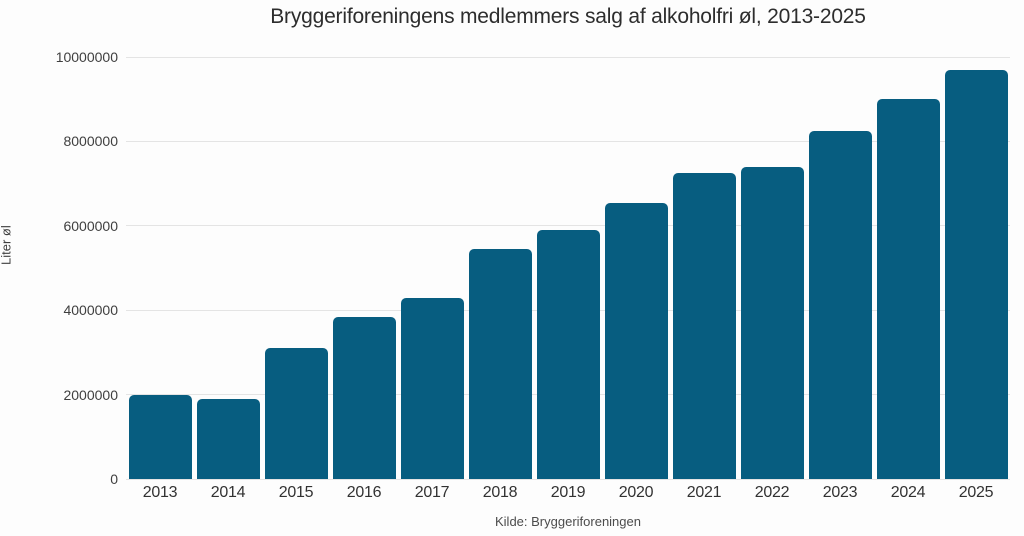  Describe the element at coordinates (432, 388) in the screenshot. I see `bar-2017` at that location.